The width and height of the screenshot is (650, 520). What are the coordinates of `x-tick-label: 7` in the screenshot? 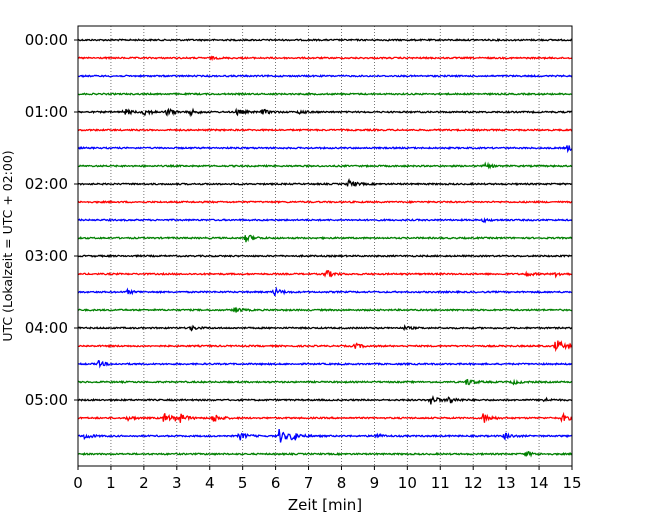 It's located at (309, 483).